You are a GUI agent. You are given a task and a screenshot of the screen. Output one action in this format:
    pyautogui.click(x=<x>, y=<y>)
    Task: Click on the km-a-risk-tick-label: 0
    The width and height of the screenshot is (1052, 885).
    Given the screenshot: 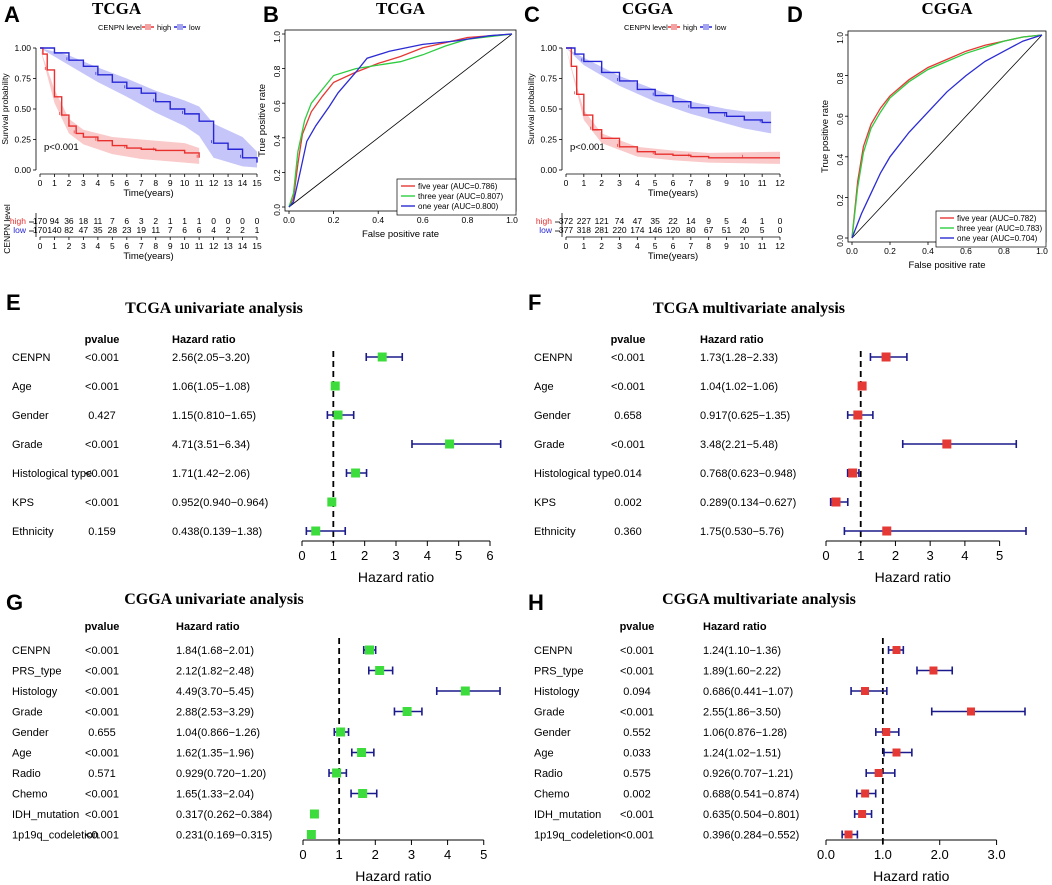 What is the action you would take?
    pyautogui.click(x=40, y=246)
    